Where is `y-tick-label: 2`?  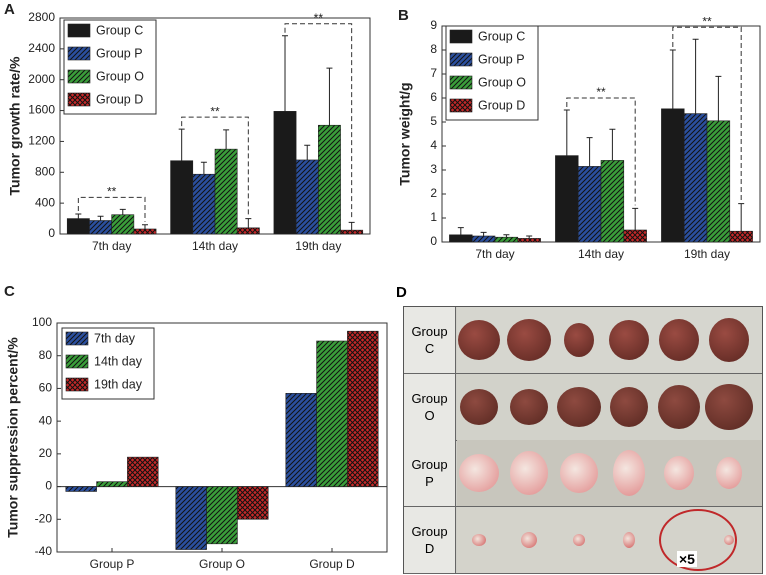
y-tick-label: 2 is located at coordinates (433, 193).